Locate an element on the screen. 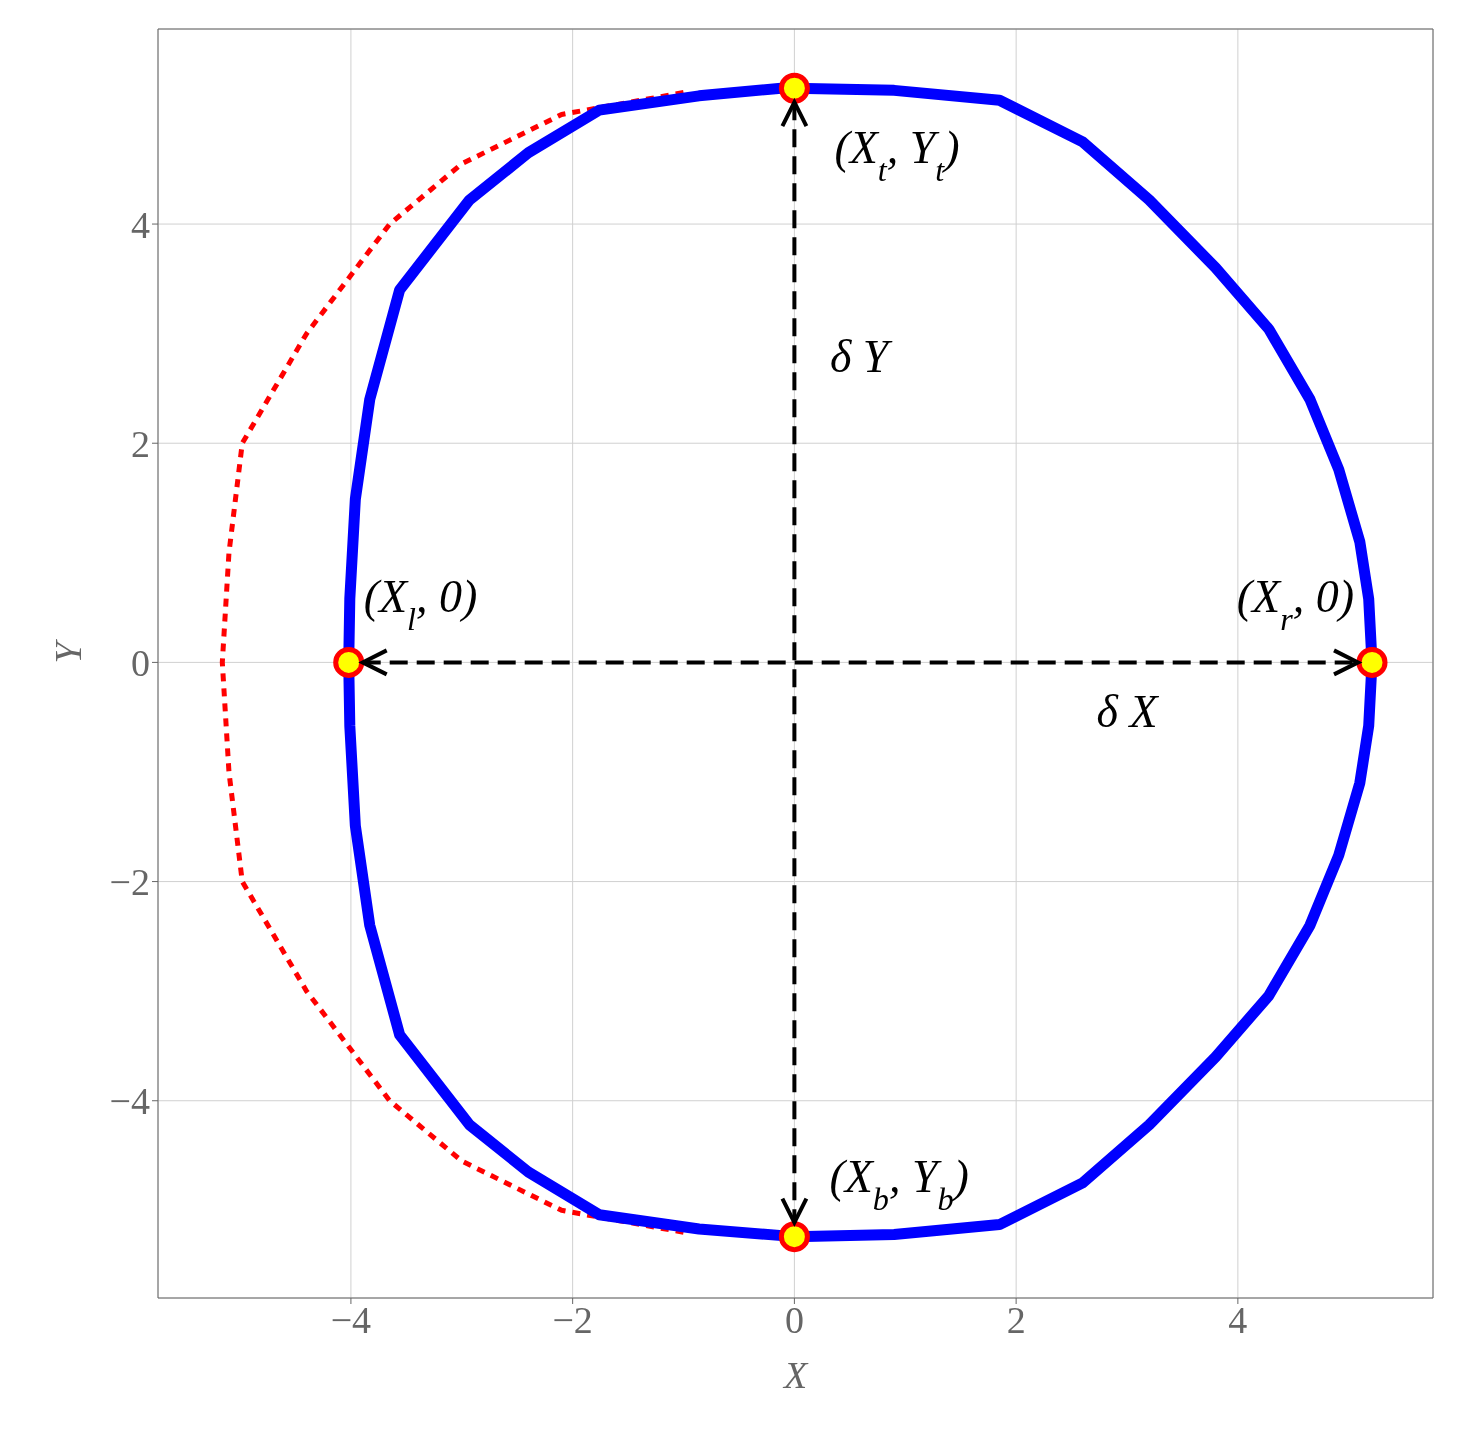  annotation: δ Y is located at coordinates (861, 356).